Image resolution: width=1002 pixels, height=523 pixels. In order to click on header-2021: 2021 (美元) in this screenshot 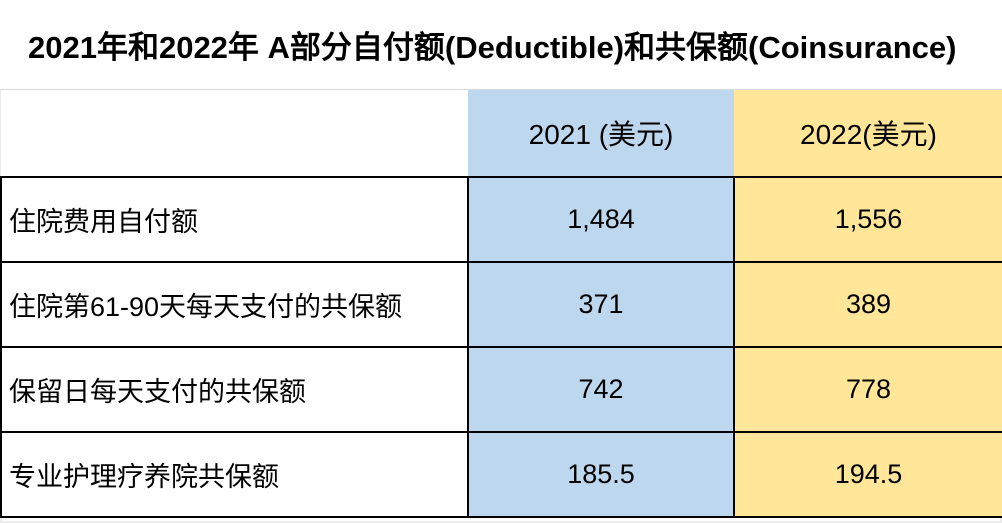, I will do `click(601, 133)`.